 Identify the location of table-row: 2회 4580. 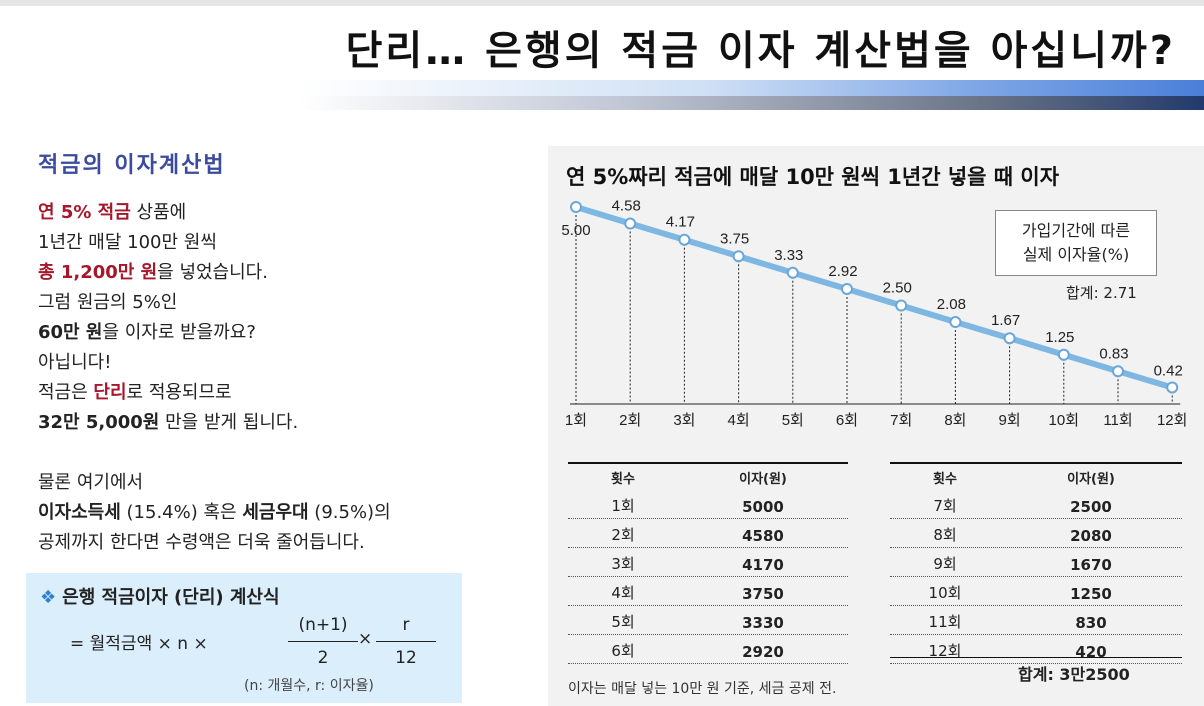
(708, 533).